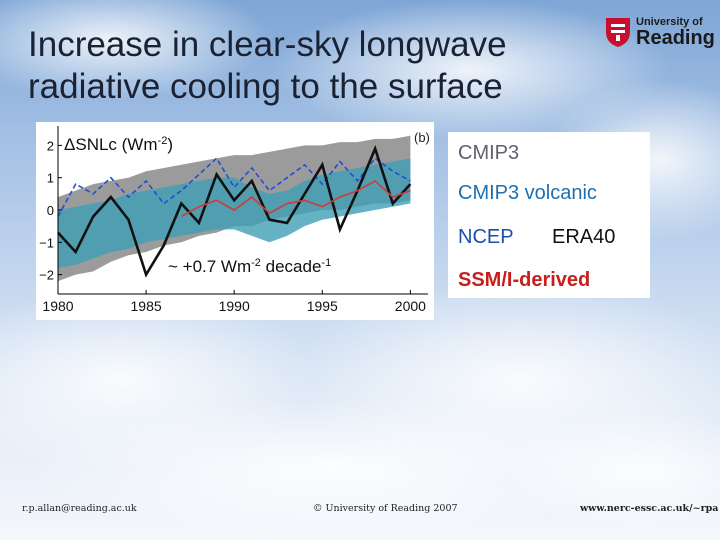 This screenshot has width=720, height=540. I want to click on band-cmip3-volcanic, so click(234, 213).